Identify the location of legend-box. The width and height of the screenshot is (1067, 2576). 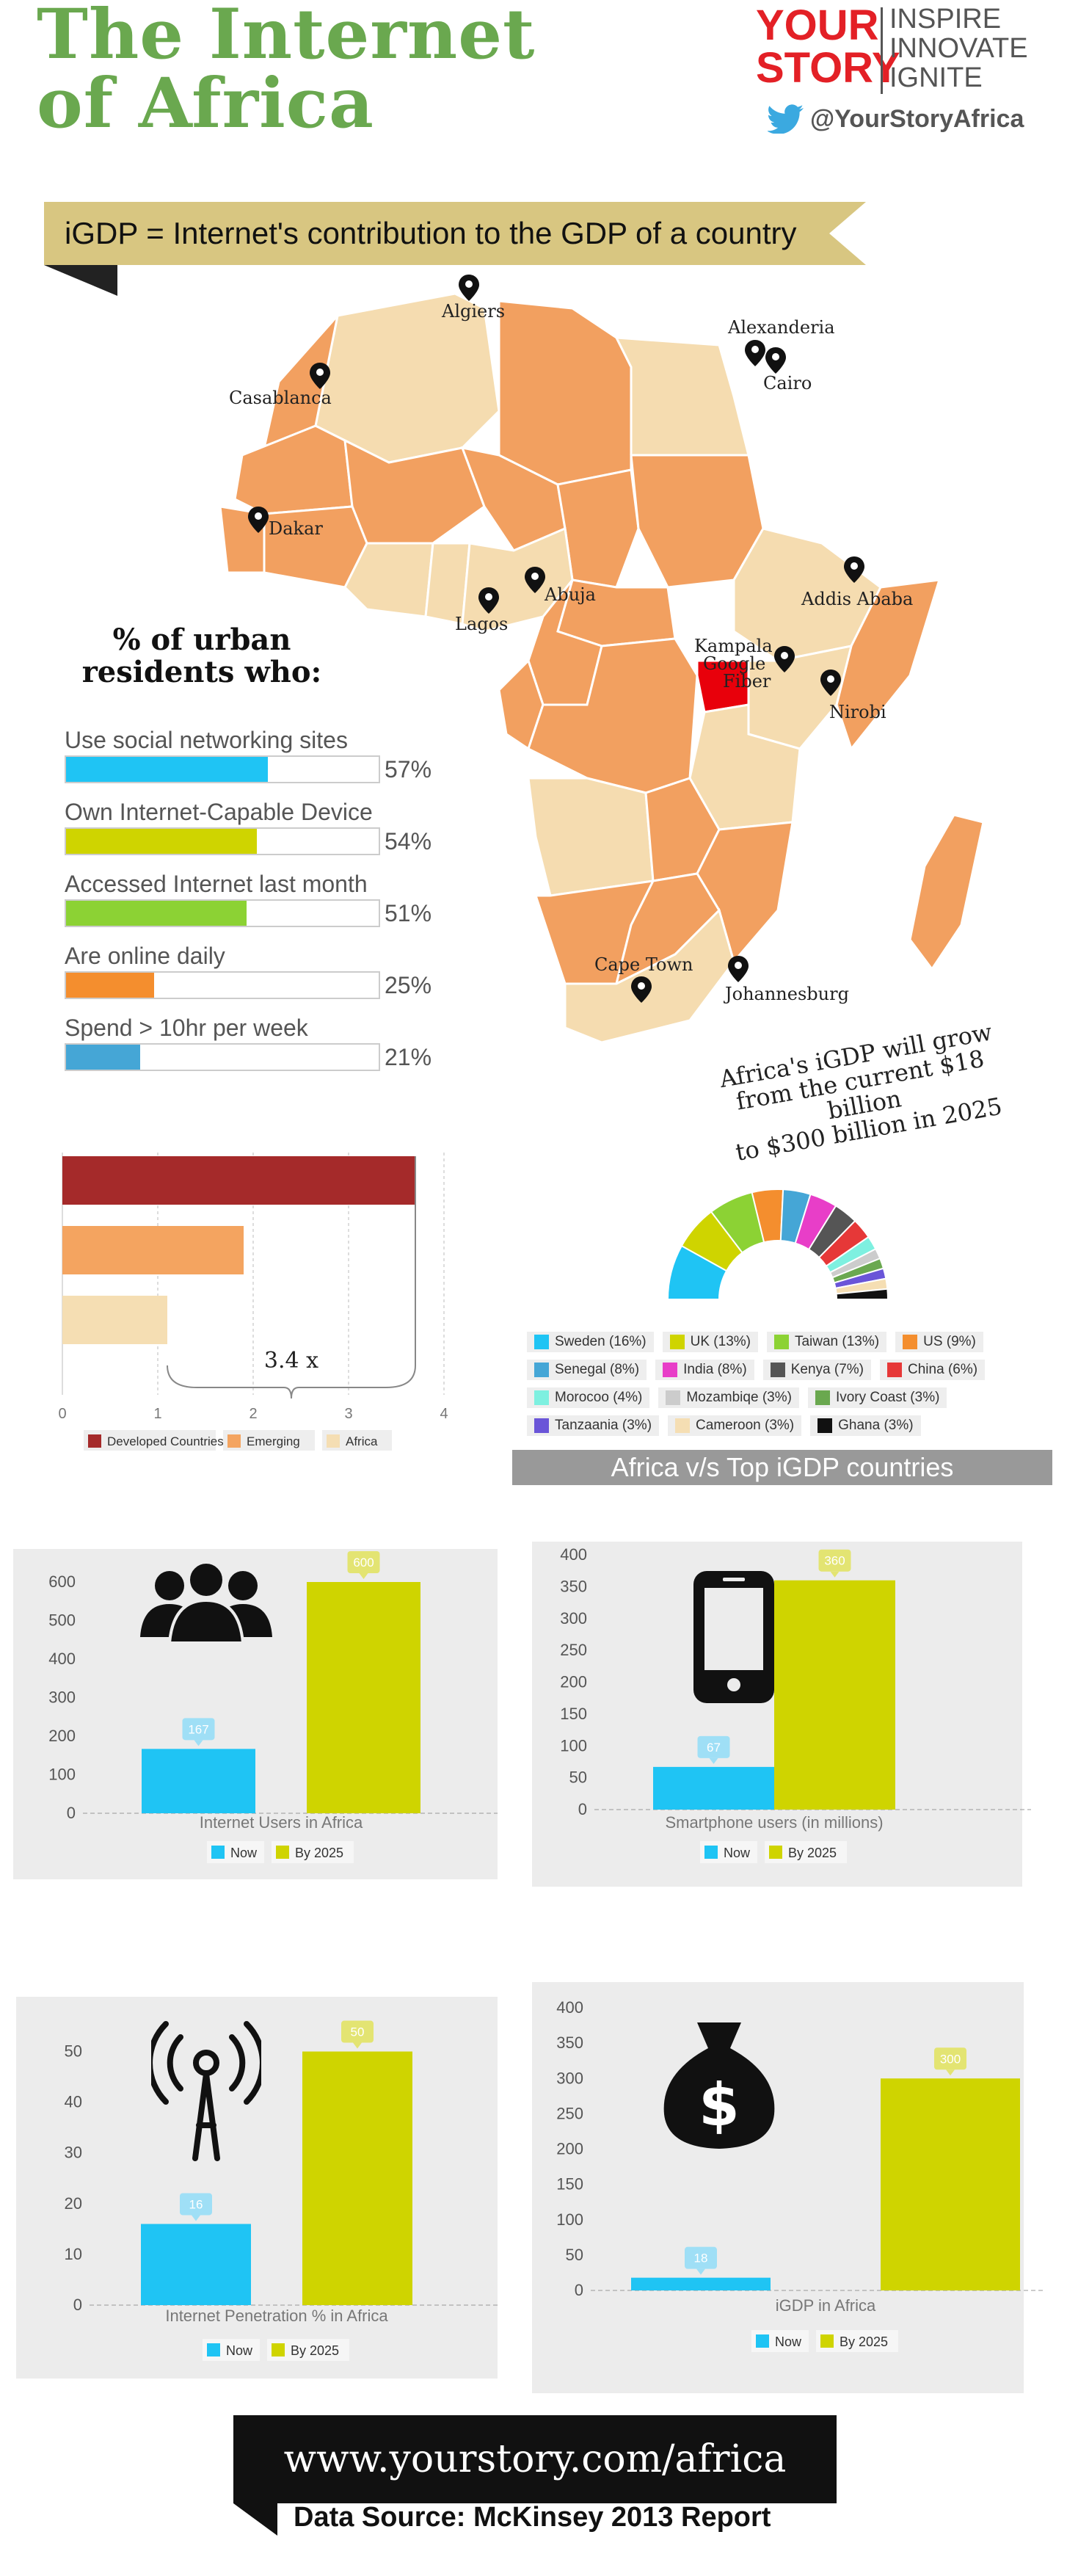
(150, 1440).